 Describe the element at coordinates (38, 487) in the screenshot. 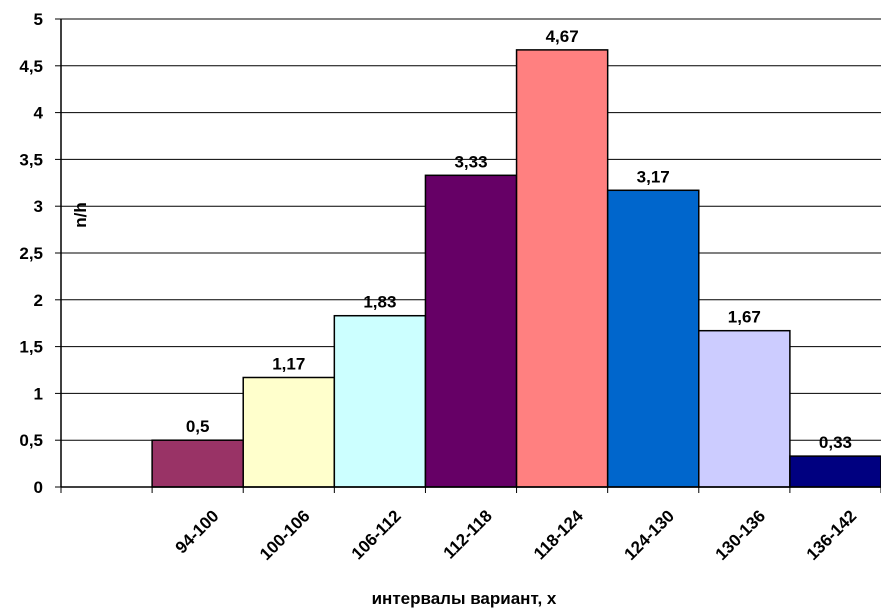

I see `y-tick-label: 0` at that location.